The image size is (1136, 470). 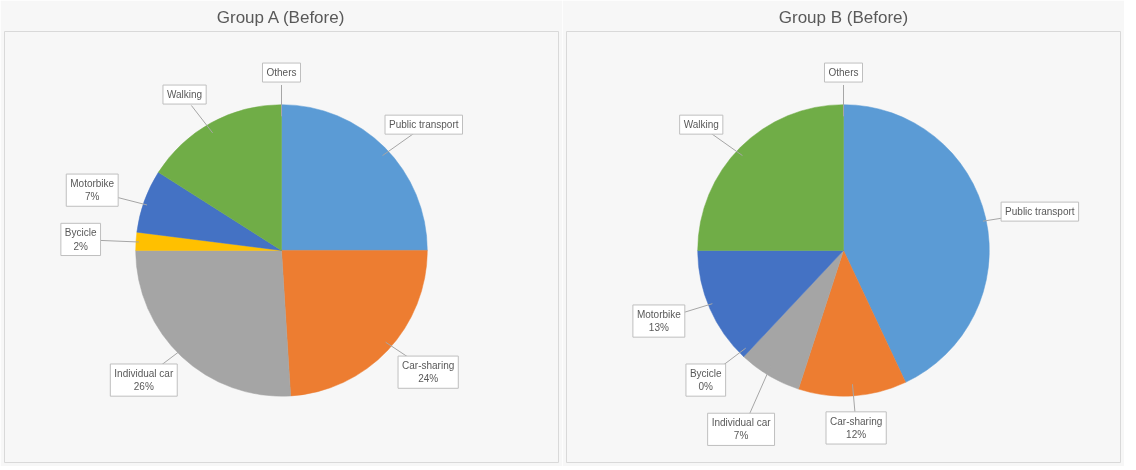 What do you see at coordinates (280, 17) in the screenshot?
I see `chart-title: Group A (Before)` at bounding box center [280, 17].